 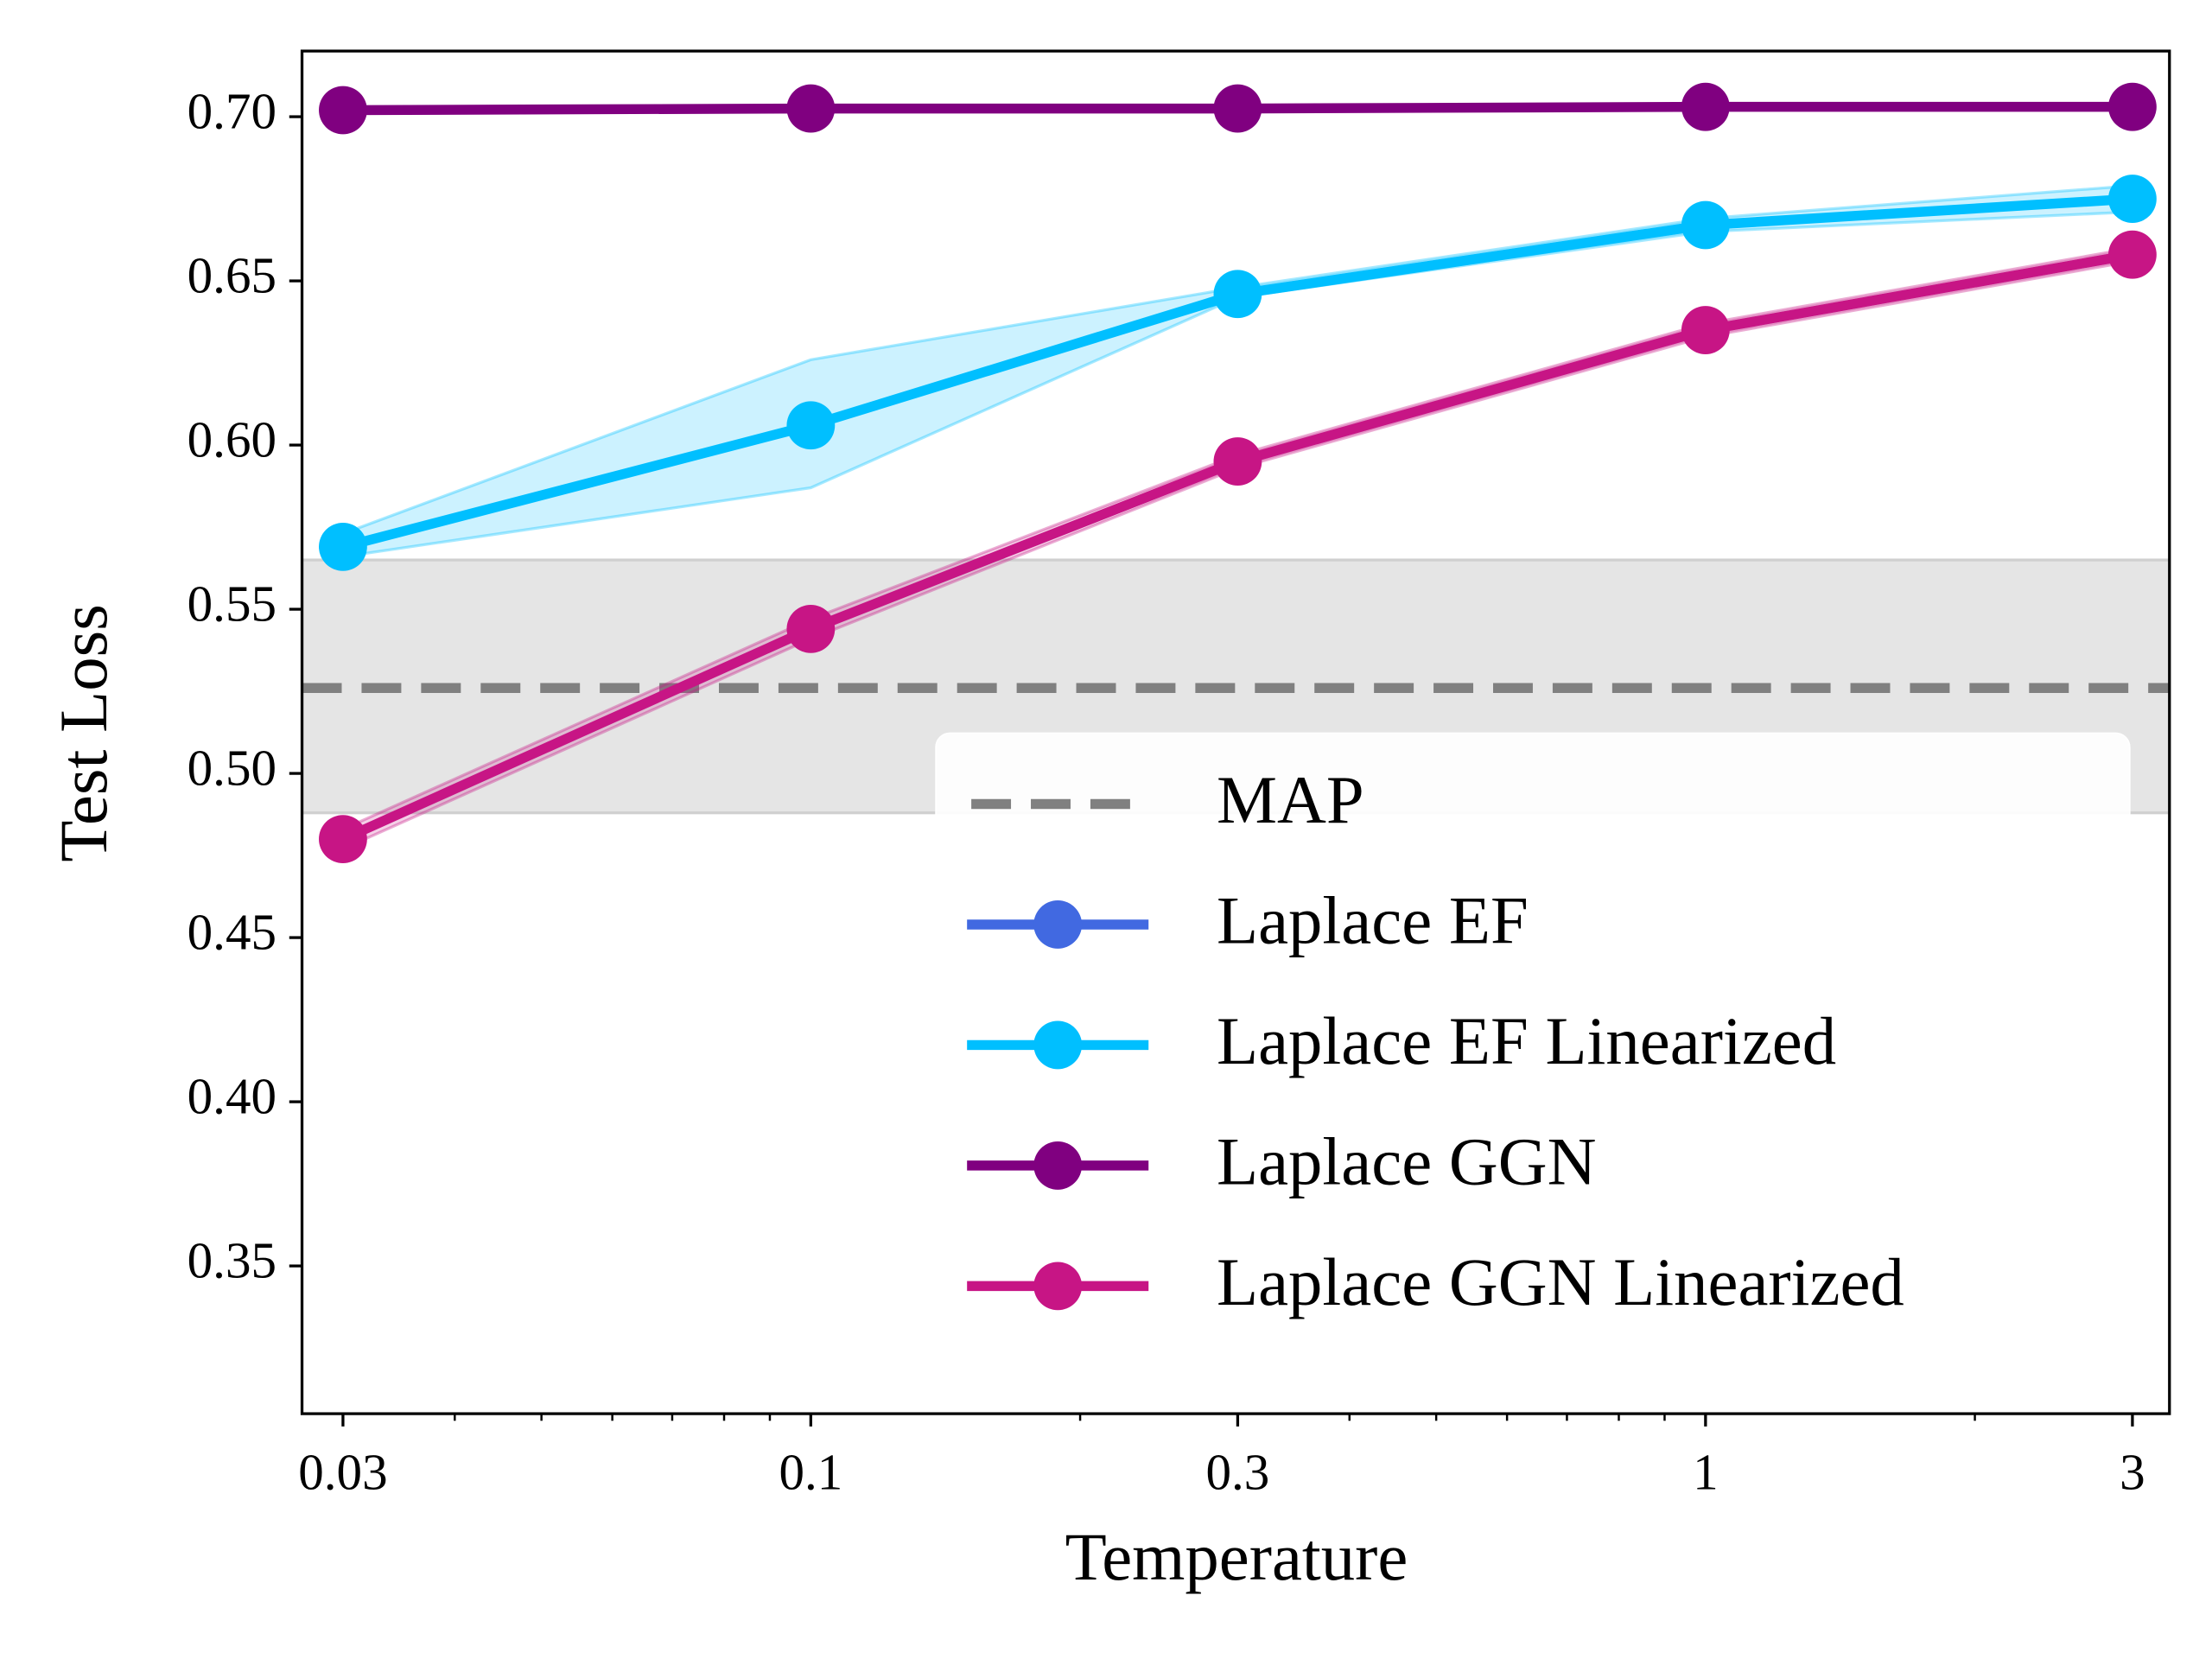 I want to click on y-tick-label: 0.45, so click(x=232, y=932).